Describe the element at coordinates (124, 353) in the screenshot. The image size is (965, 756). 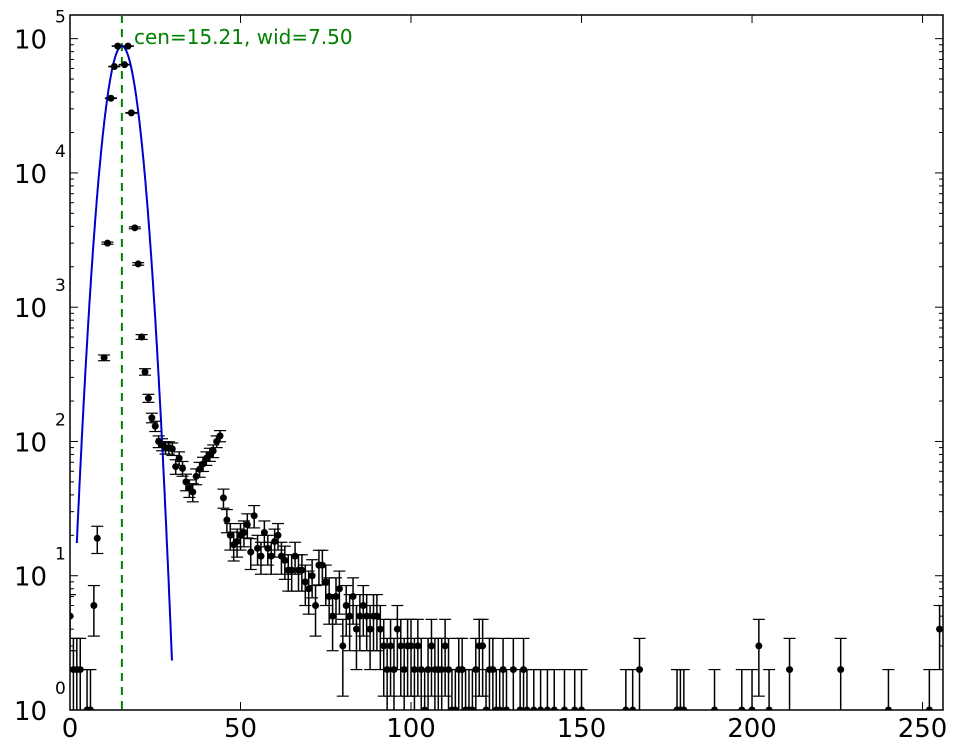
I see `fit-curve` at that location.